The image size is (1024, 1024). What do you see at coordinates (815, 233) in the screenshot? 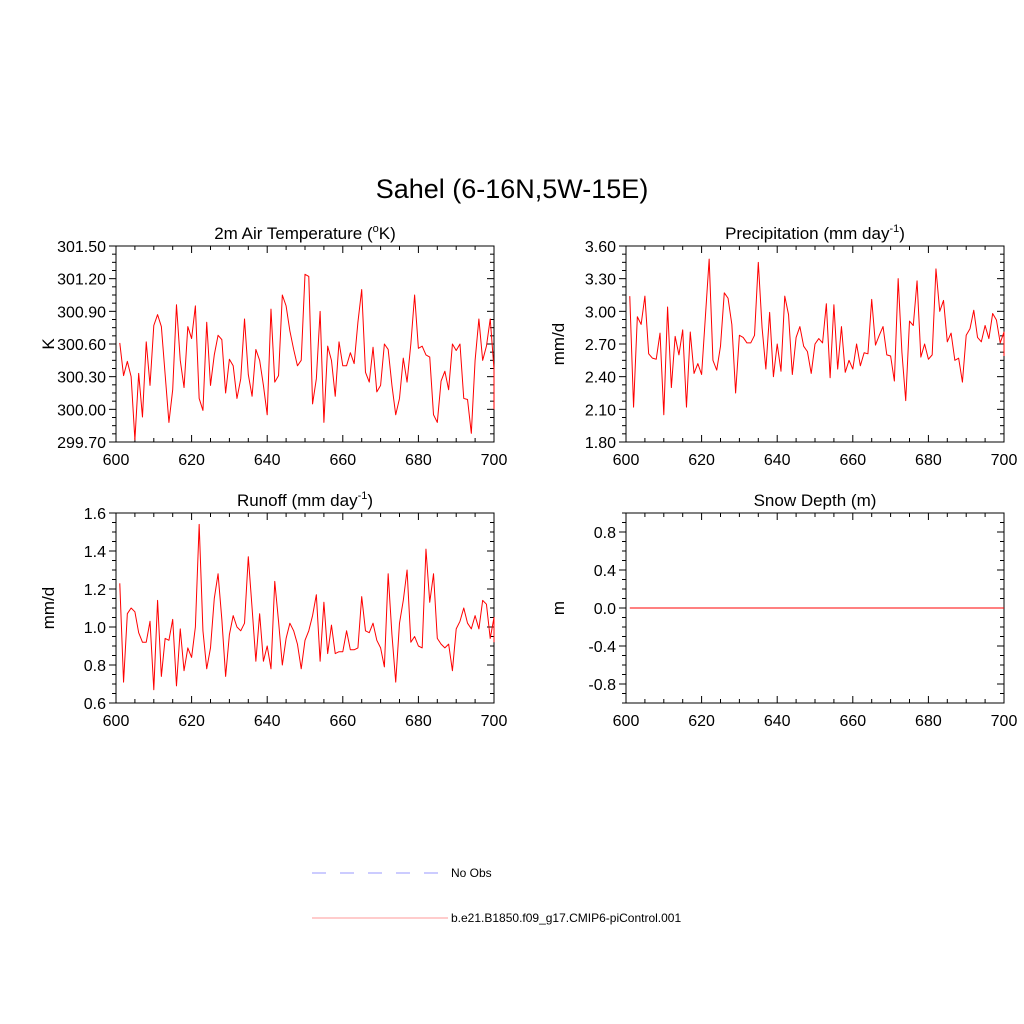
I see `panel-title: Precipitation (mm day-1)` at bounding box center [815, 233].